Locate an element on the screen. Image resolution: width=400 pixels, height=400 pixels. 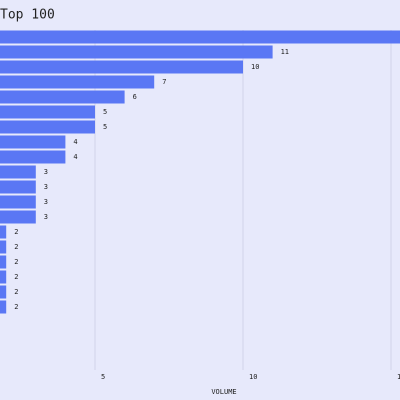
data-label: 11 is located at coordinates (285, 52).